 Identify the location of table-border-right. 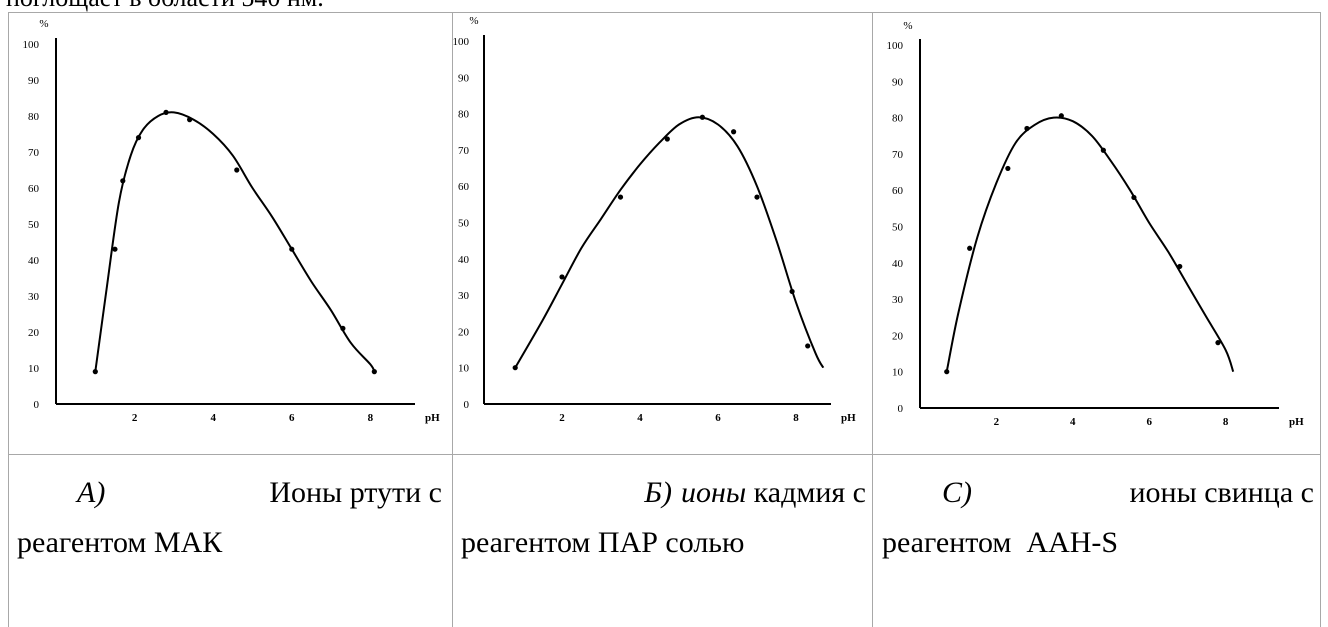
(1320, 319).